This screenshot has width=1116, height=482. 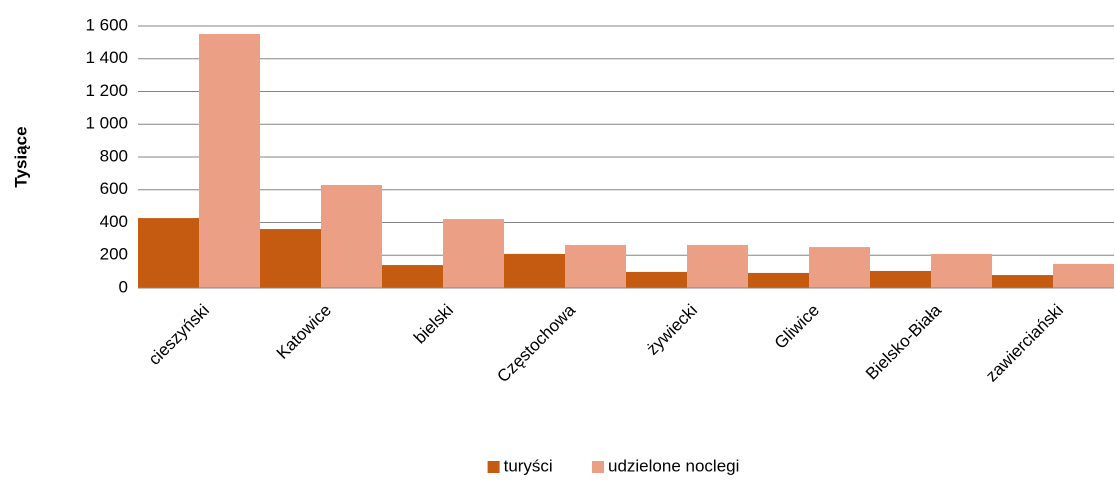 What do you see at coordinates (114, 254) in the screenshot?
I see `y-tick-label: 200` at bounding box center [114, 254].